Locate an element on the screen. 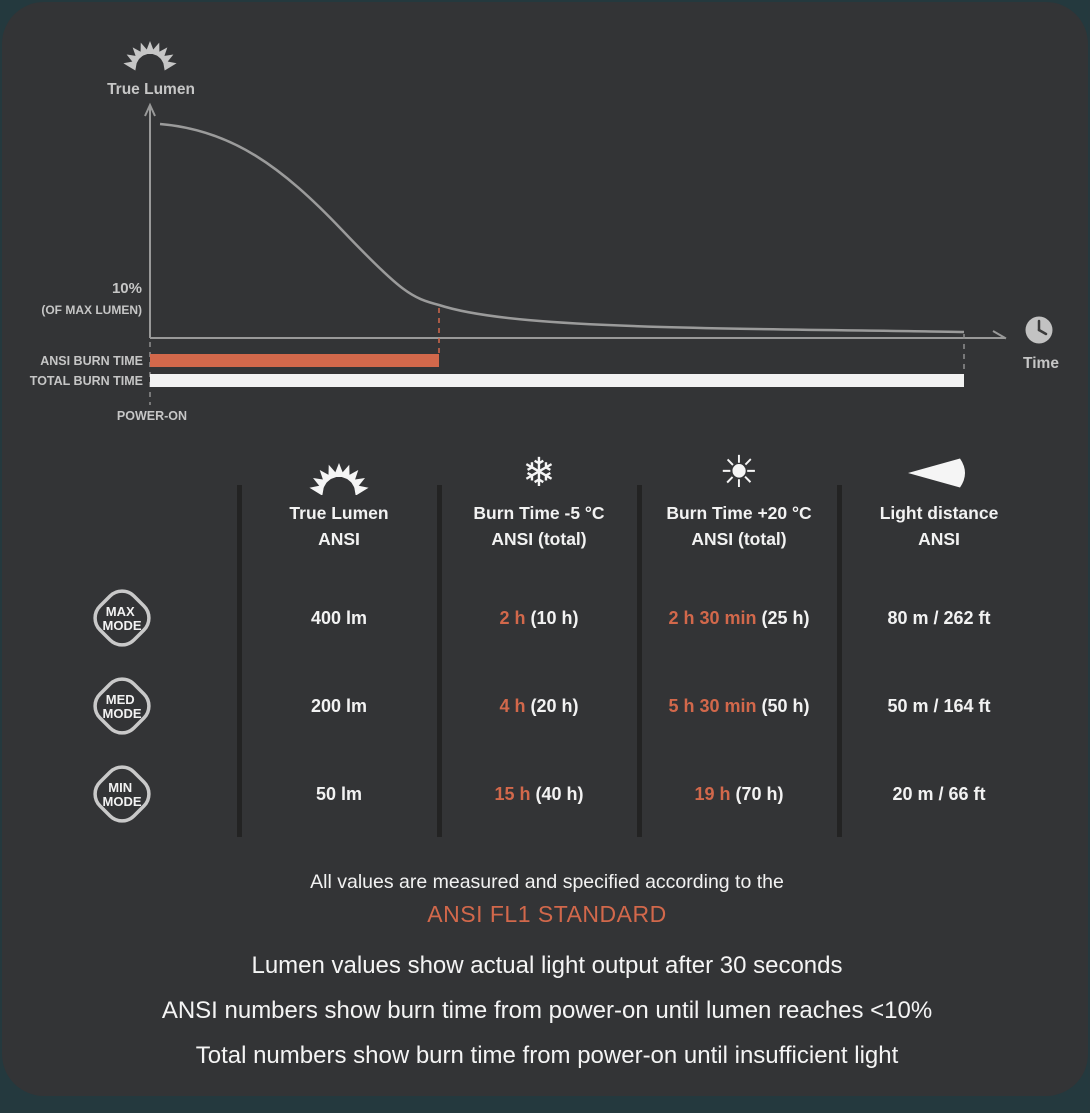 The image size is (1090, 1113). cell-lumen: 400 lm is located at coordinates (339, 618).